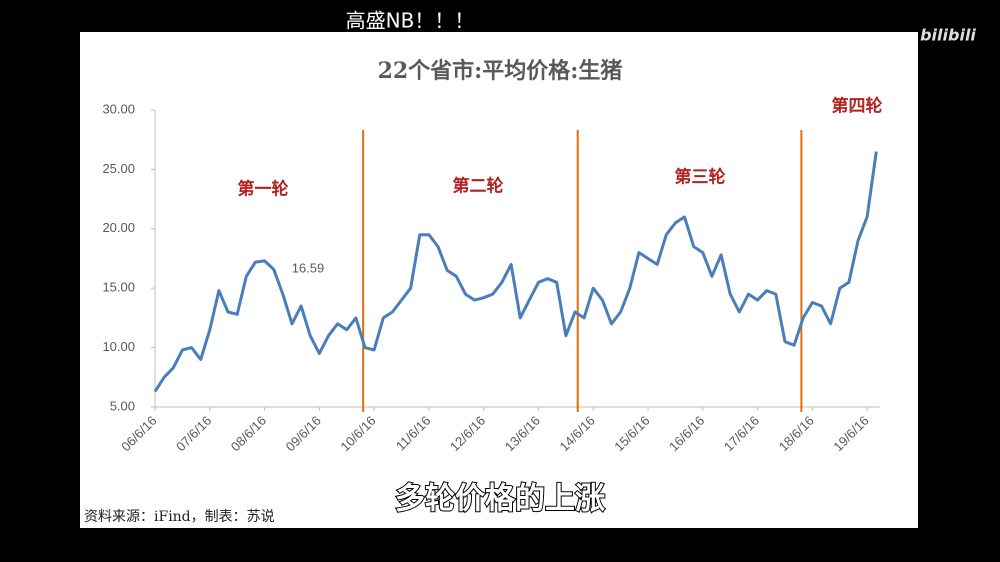 The image size is (1000, 562). What do you see at coordinates (118, 287) in the screenshot?
I see `y-tick-label: 15.00` at bounding box center [118, 287].